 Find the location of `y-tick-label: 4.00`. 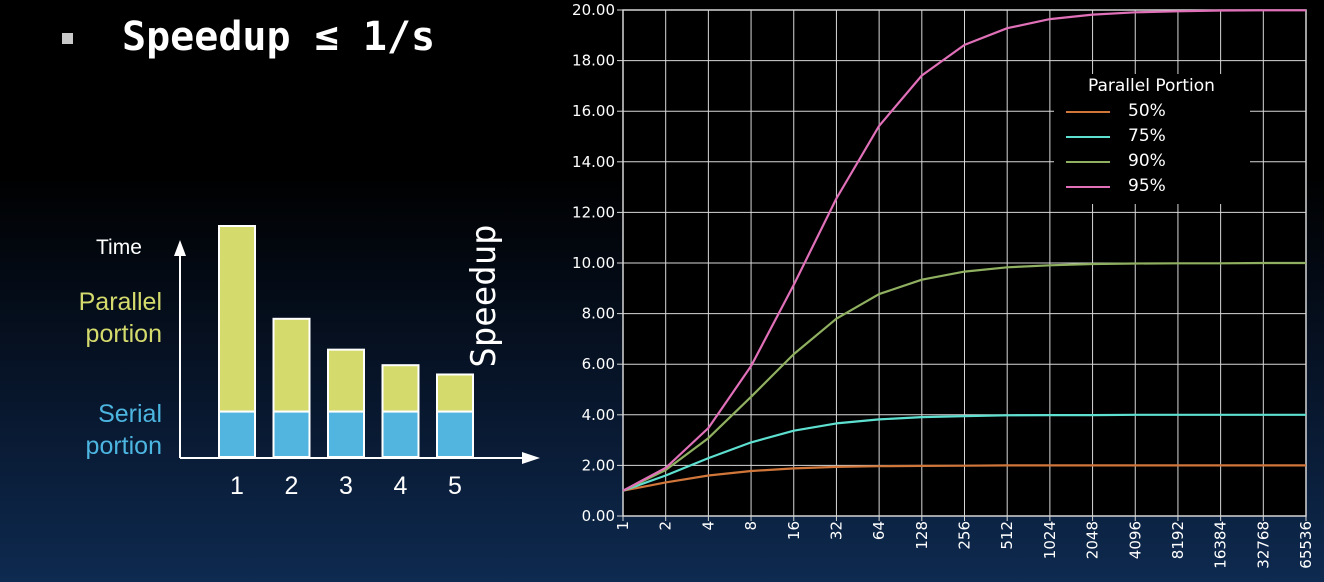

y-tick-label: 4.00 is located at coordinates (598, 415).